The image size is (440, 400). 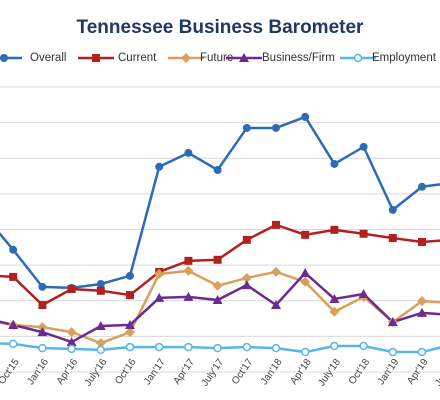 I want to click on x-tick-label: July'19, so click(x=436, y=373).